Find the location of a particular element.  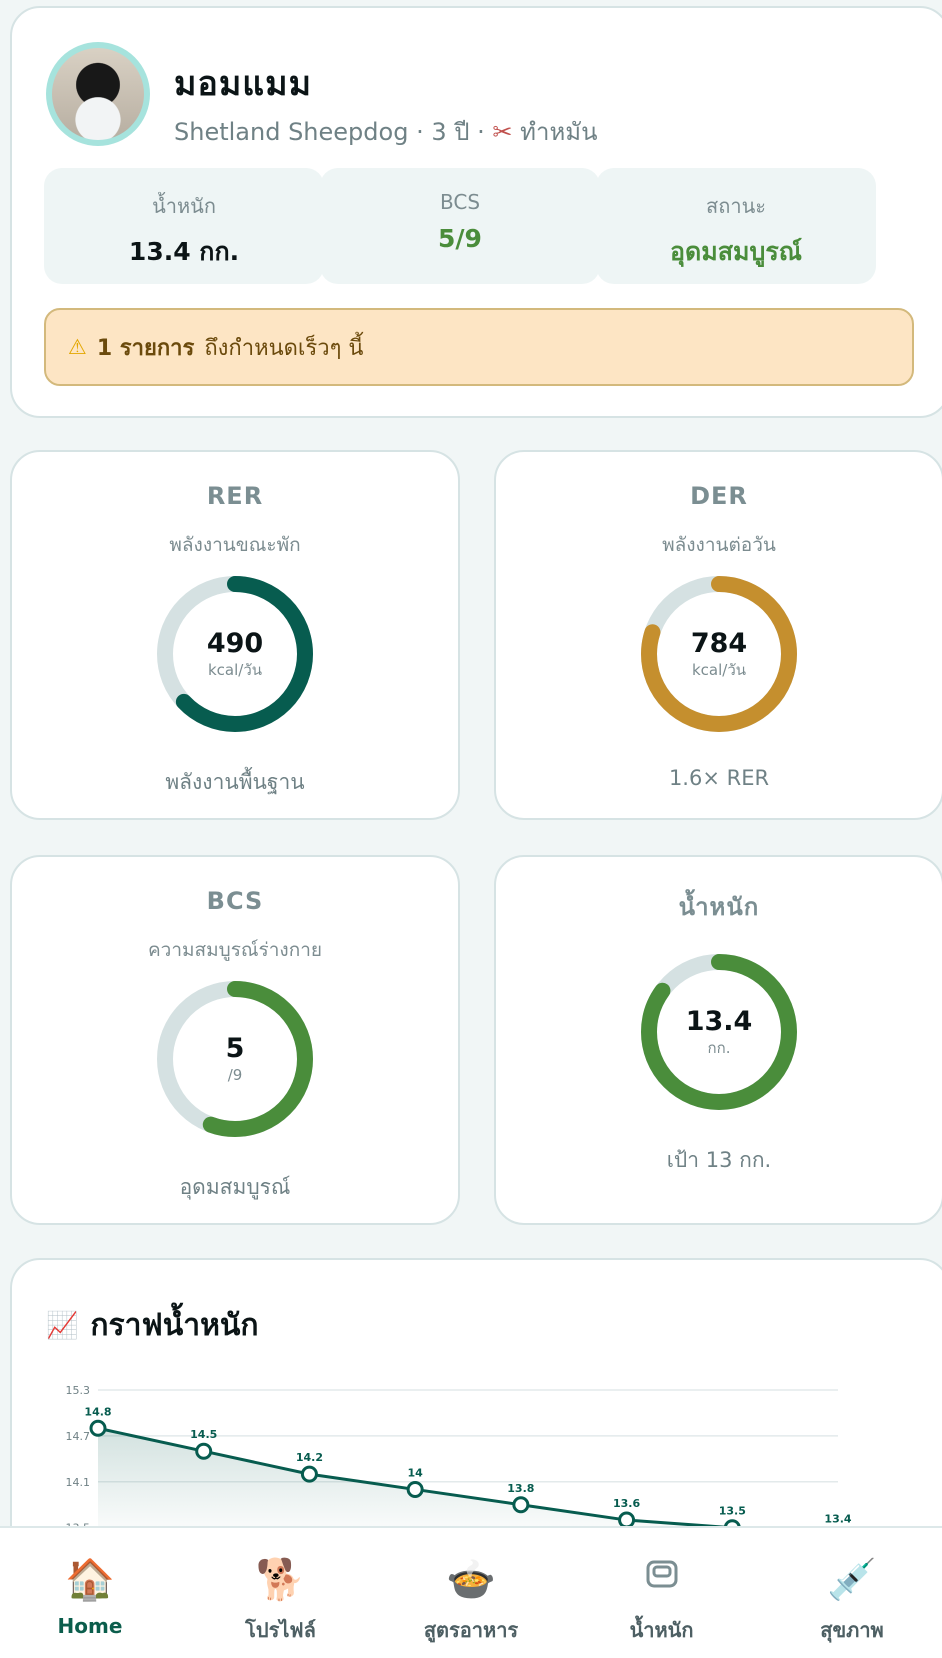

ring-value: 5 is located at coordinates (235, 1048).